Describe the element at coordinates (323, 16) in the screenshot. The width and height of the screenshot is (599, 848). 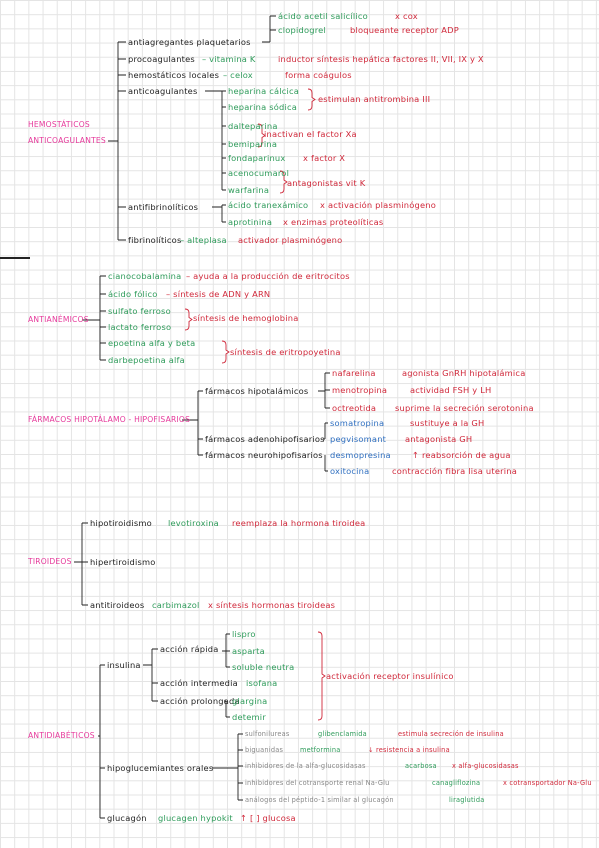
I see `note-text: ácido acetil salicílico` at that location.